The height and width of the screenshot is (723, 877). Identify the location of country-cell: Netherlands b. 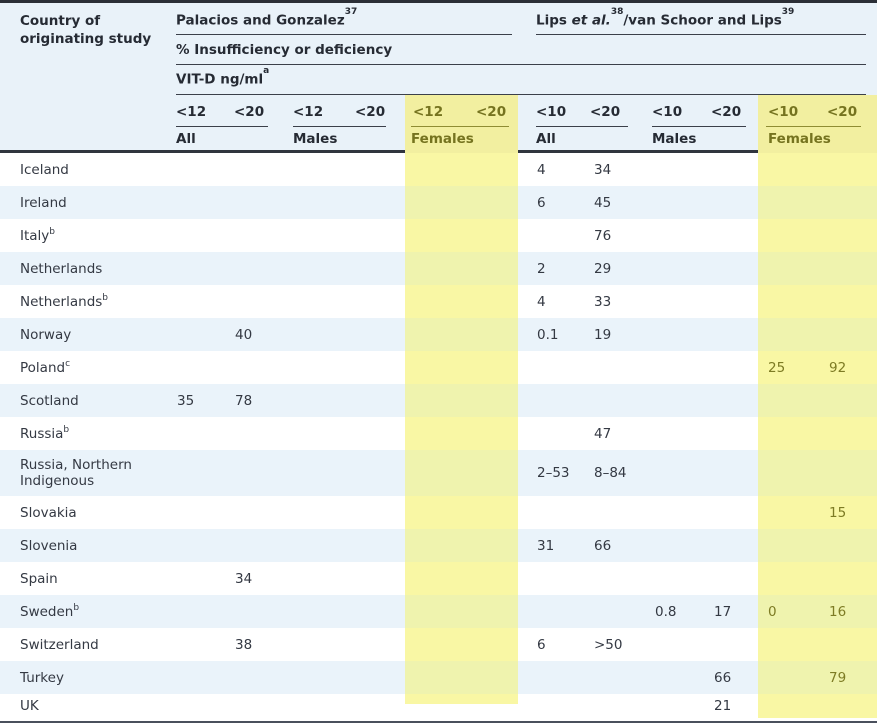
(86, 301).